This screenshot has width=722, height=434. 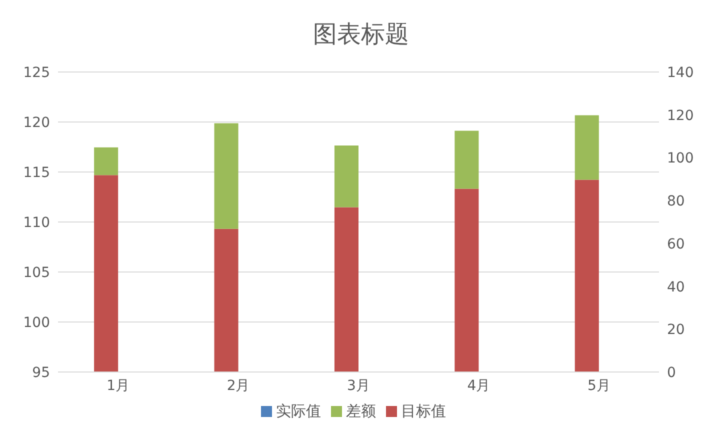 What do you see at coordinates (680, 158) in the screenshot?
I see `y2-tick-label: 100` at bounding box center [680, 158].